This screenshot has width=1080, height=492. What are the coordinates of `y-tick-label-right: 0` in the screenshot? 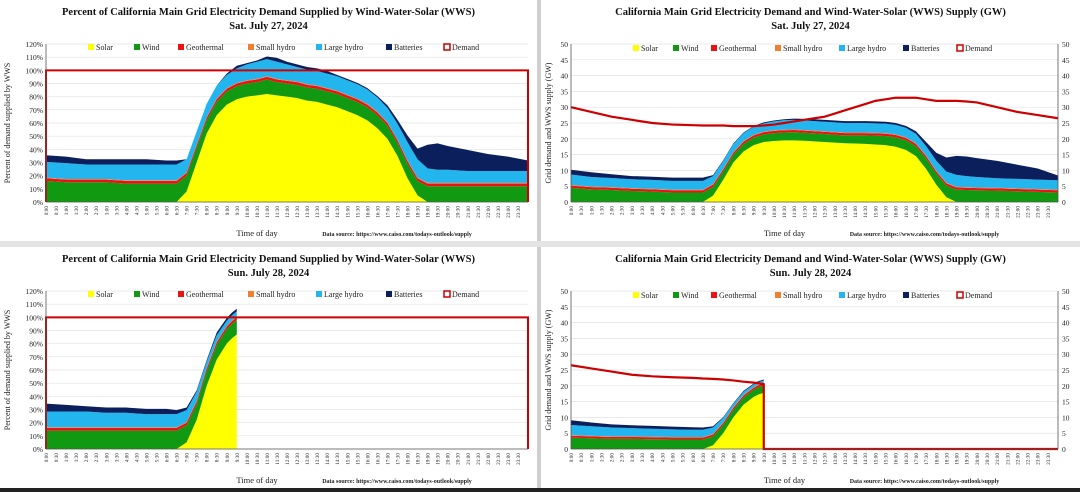 It's located at (1064, 202).